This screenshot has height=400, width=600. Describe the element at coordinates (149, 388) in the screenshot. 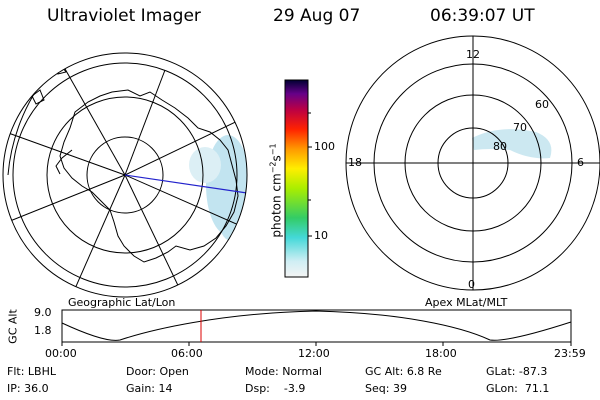

I see `gain-info: Gain: 14` at that location.